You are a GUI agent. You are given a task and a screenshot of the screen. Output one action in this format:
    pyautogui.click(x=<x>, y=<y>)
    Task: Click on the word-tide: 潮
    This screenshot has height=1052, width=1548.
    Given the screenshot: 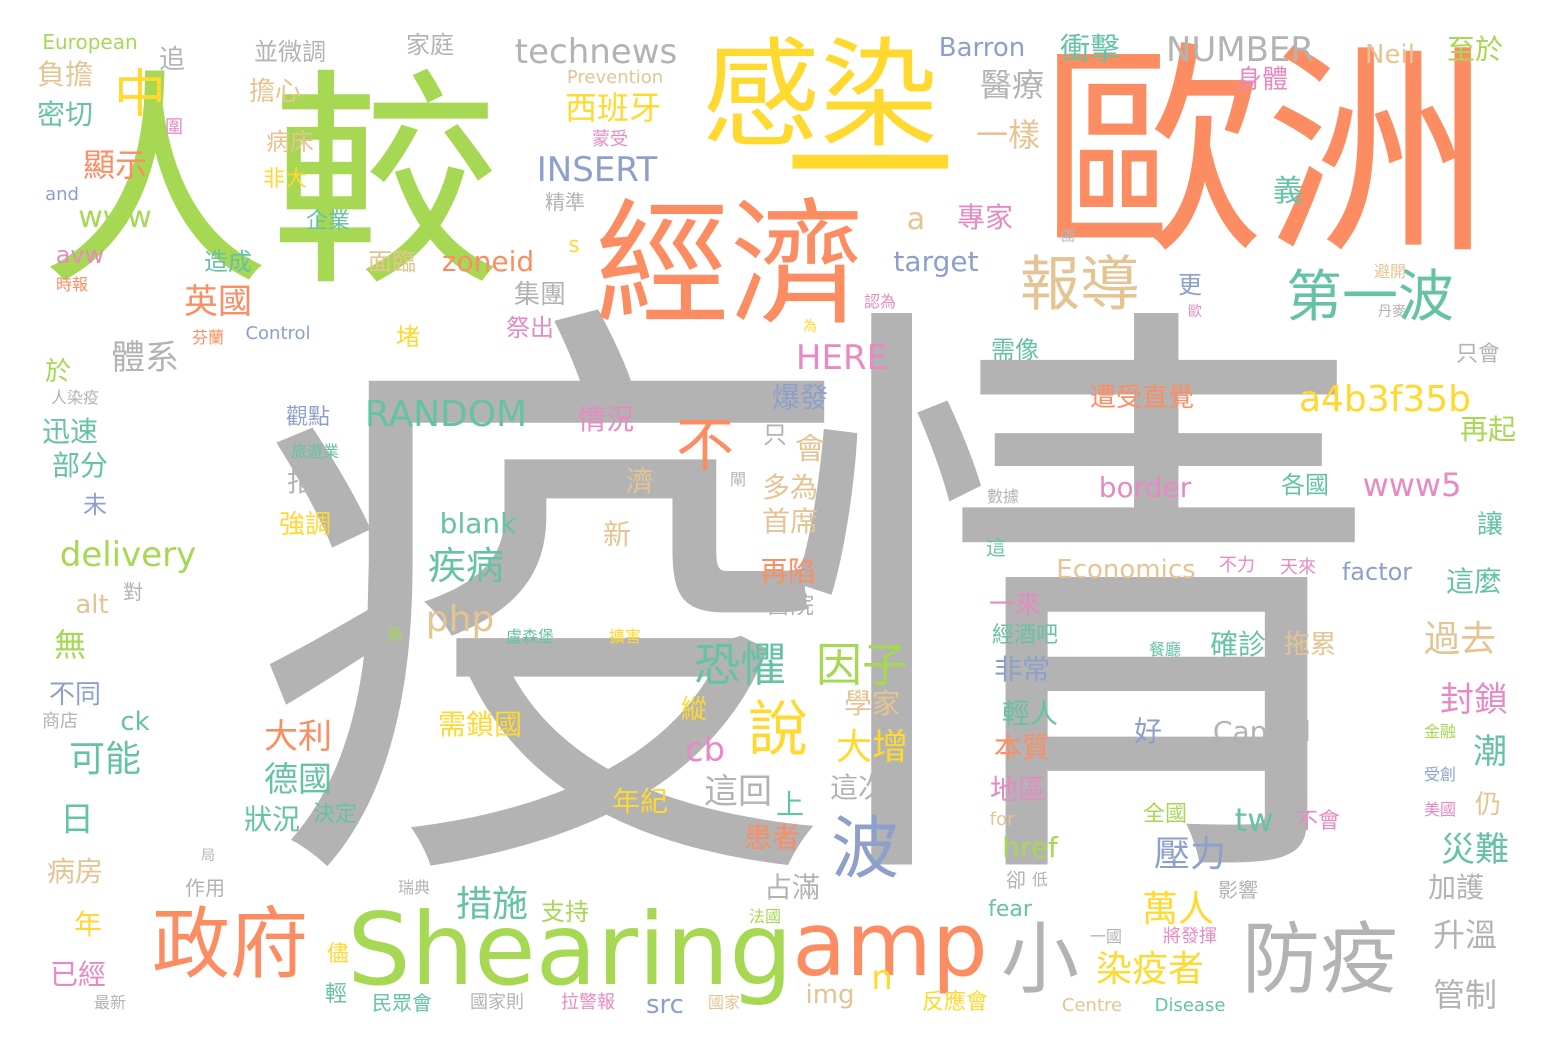 What is the action you would take?
    pyautogui.click(x=1490, y=752)
    